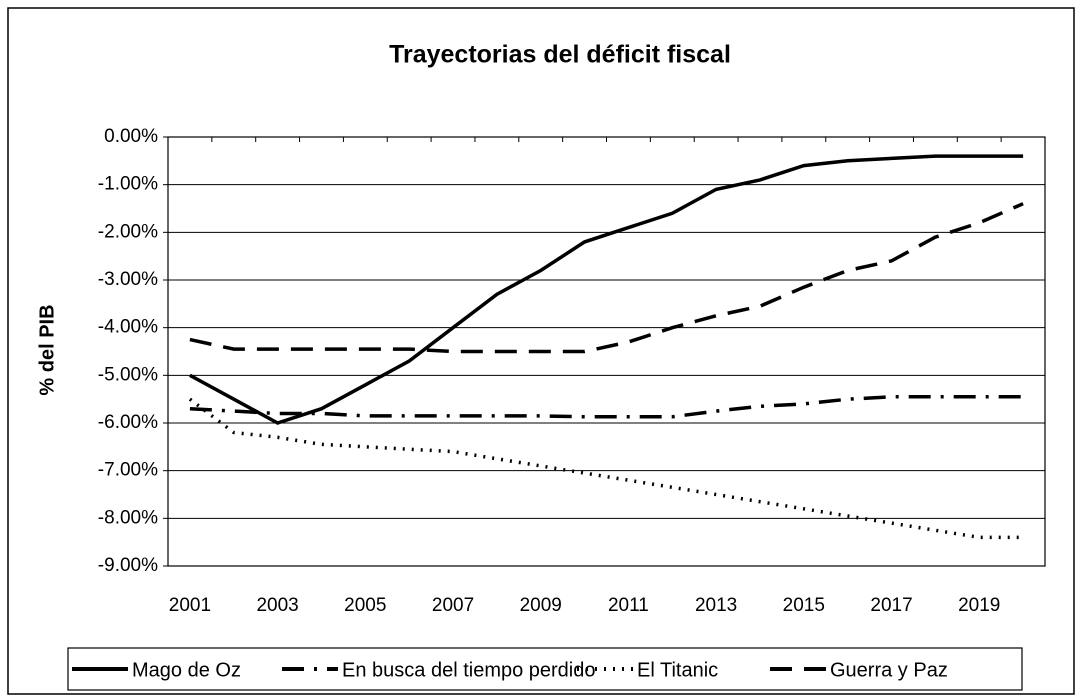 Image resolution: width=1080 pixels, height=700 pixels. Describe the element at coordinates (979, 605) in the screenshot. I see `x-tick-label: 2019` at that location.